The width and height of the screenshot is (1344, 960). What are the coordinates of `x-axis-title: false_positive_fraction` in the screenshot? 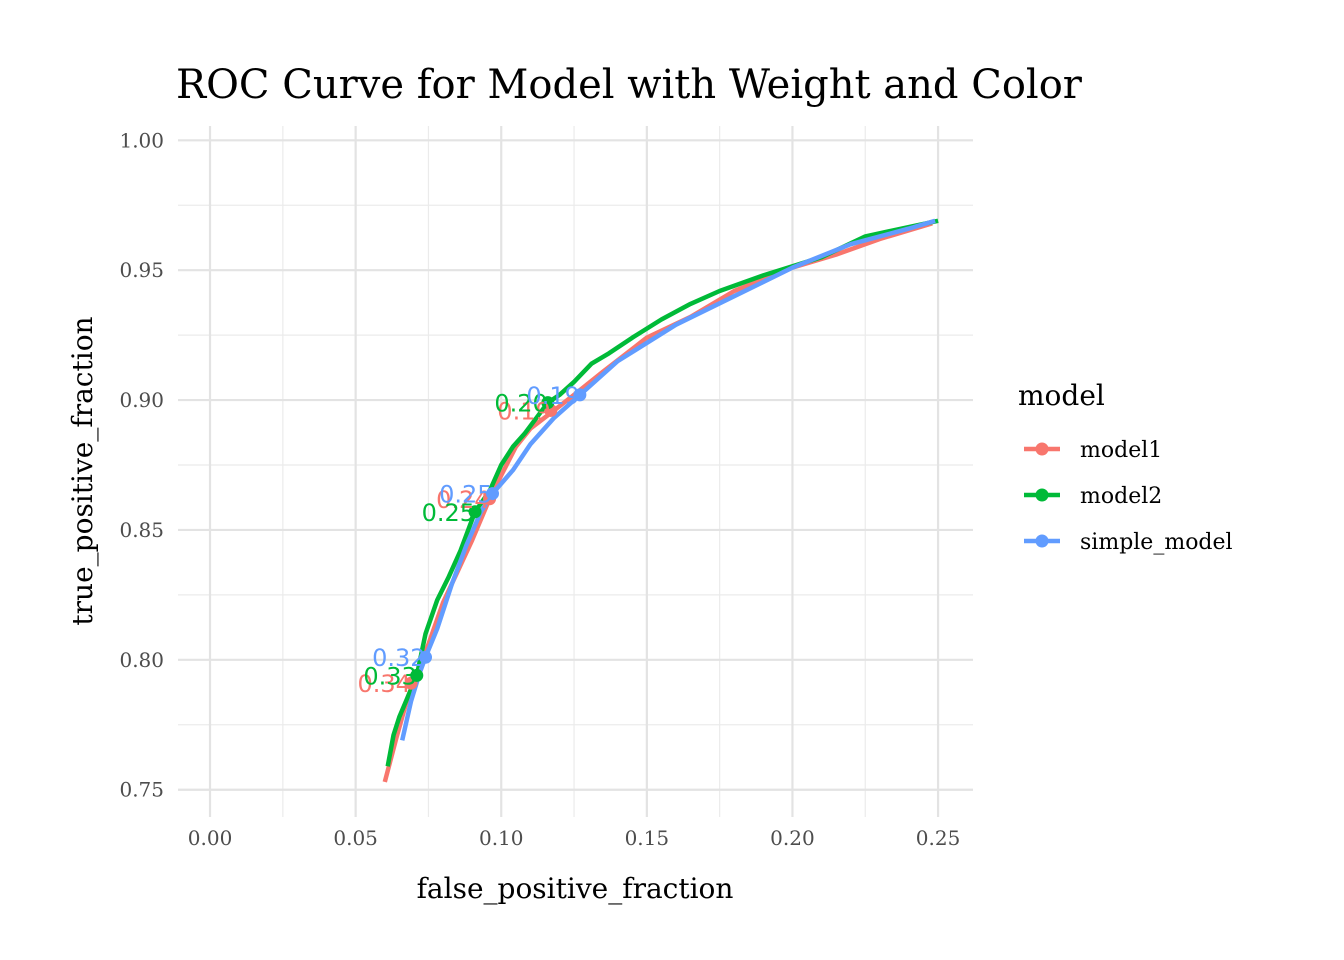 It's located at (575, 888).